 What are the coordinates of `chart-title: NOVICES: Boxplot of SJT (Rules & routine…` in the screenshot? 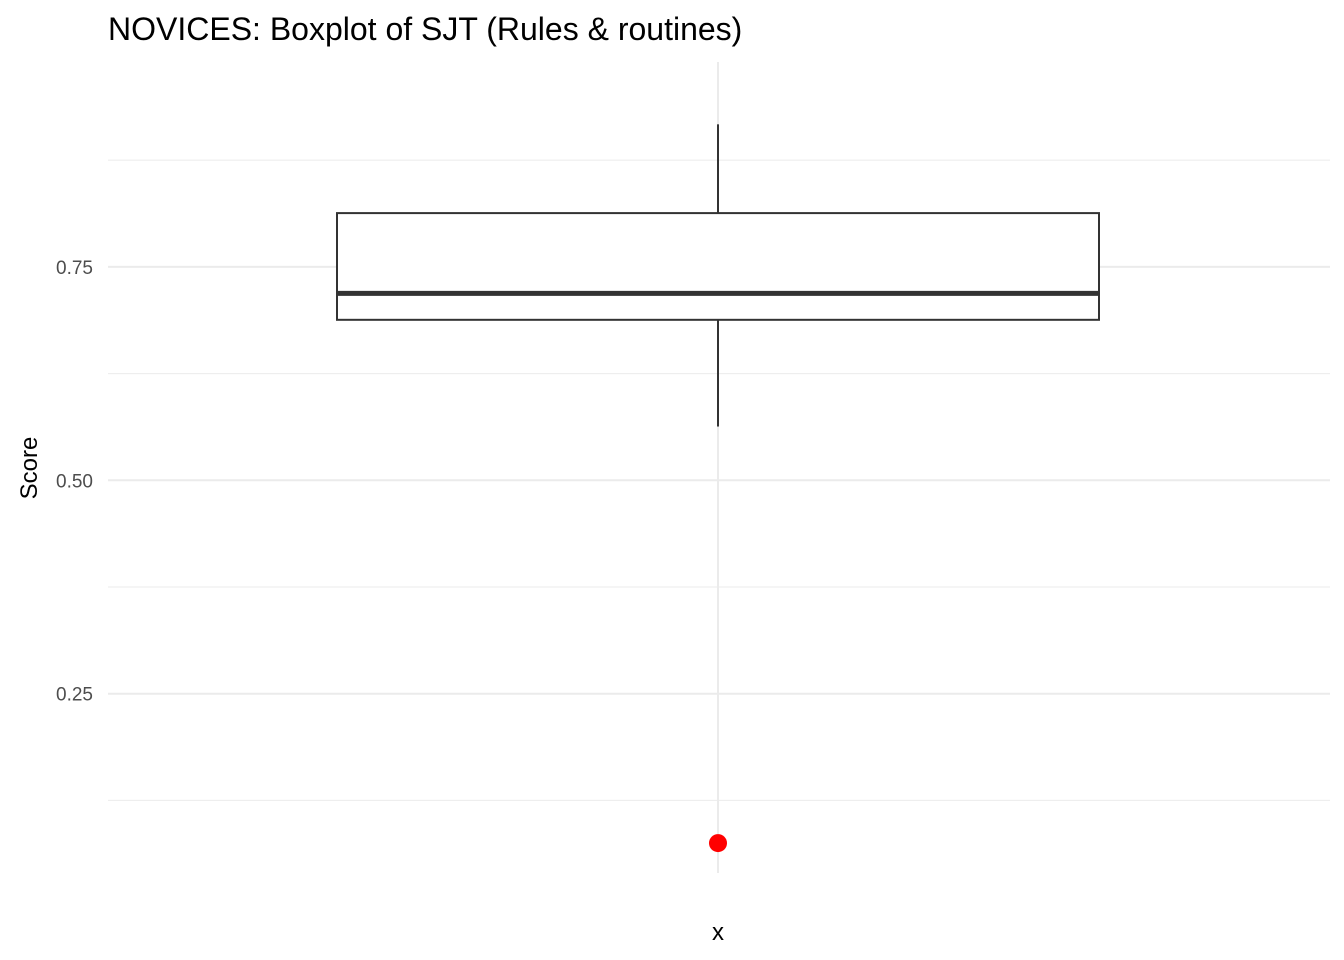 It's located at (425, 29).